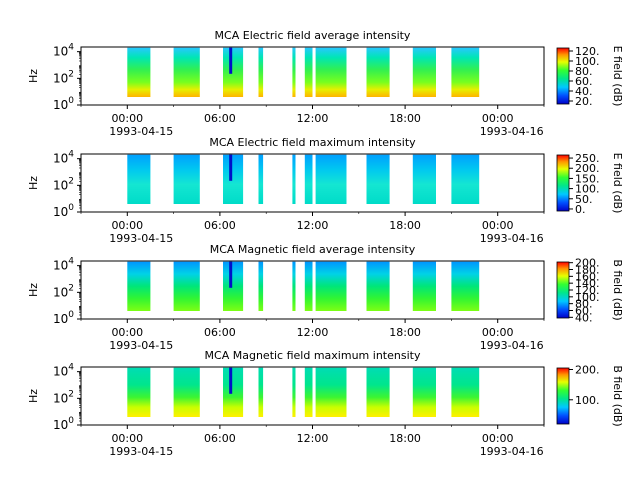 This screenshot has height=480, width=640. What do you see at coordinates (587, 370) in the screenshot?
I see `colorbar-tick-label: 200.` at bounding box center [587, 370].